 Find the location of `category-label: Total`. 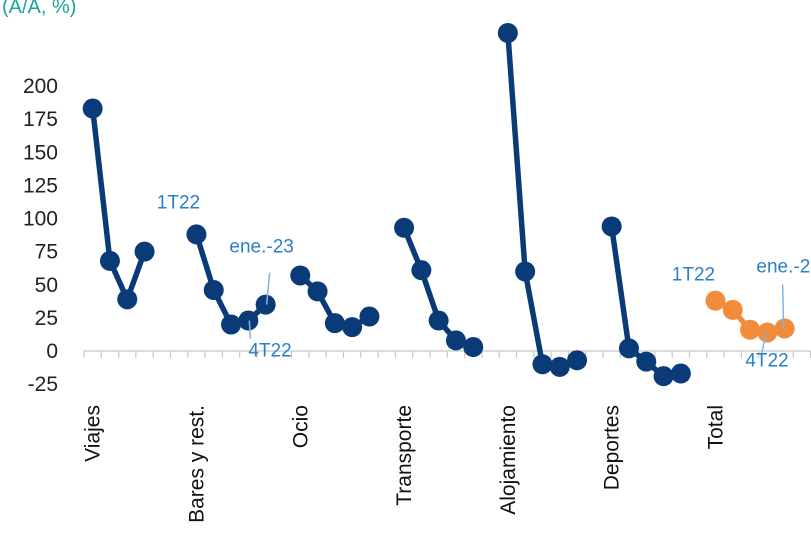

category-label: Total is located at coordinates (715, 427).